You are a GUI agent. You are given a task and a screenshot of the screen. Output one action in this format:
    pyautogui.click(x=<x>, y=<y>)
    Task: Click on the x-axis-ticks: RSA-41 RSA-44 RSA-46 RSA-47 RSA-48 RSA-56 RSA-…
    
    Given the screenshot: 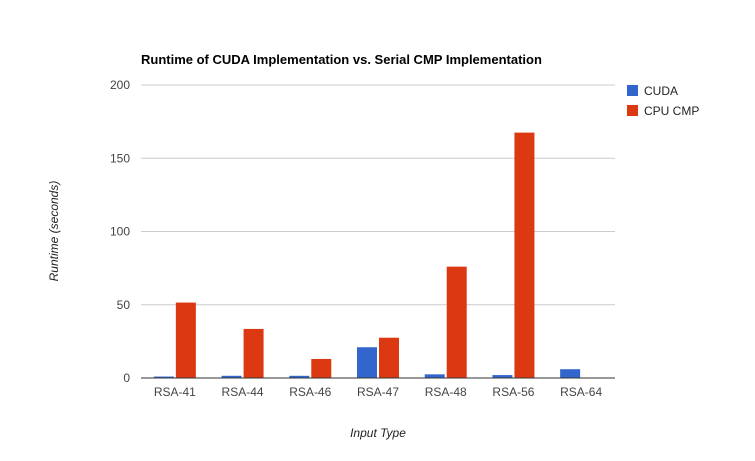 What is the action you would take?
    pyautogui.click(x=378, y=392)
    